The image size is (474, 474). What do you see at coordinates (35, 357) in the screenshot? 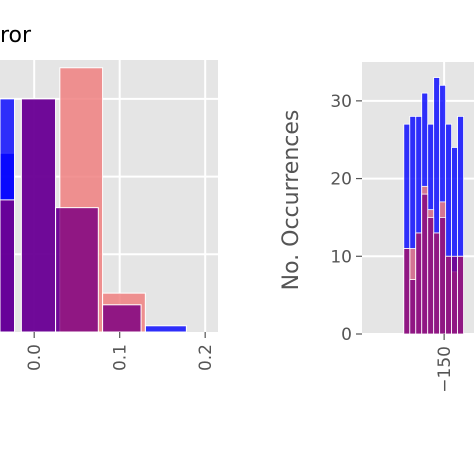
I see `x-tick-label: 0.0` at bounding box center [35, 357].